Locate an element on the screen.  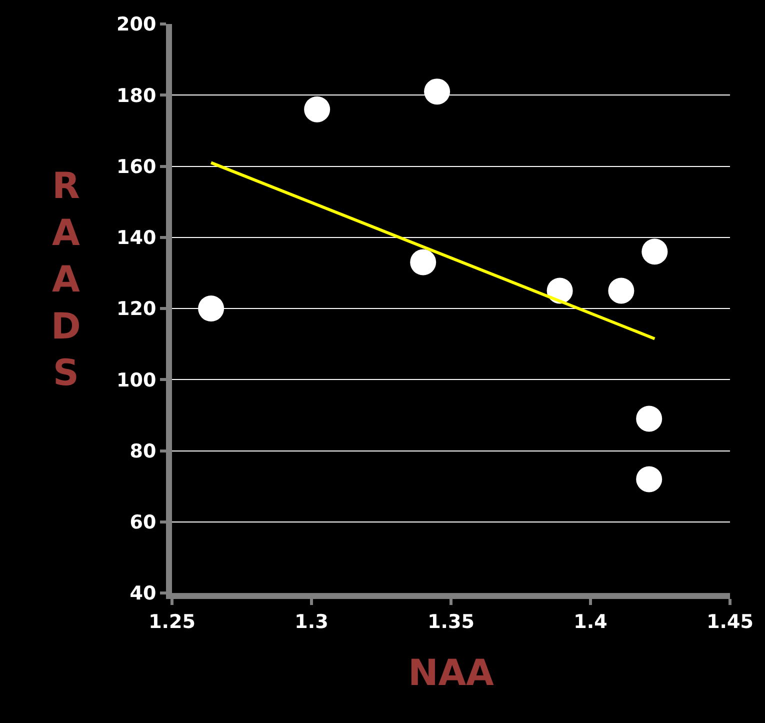
x-tick-label: 1.3 is located at coordinates (311, 621).